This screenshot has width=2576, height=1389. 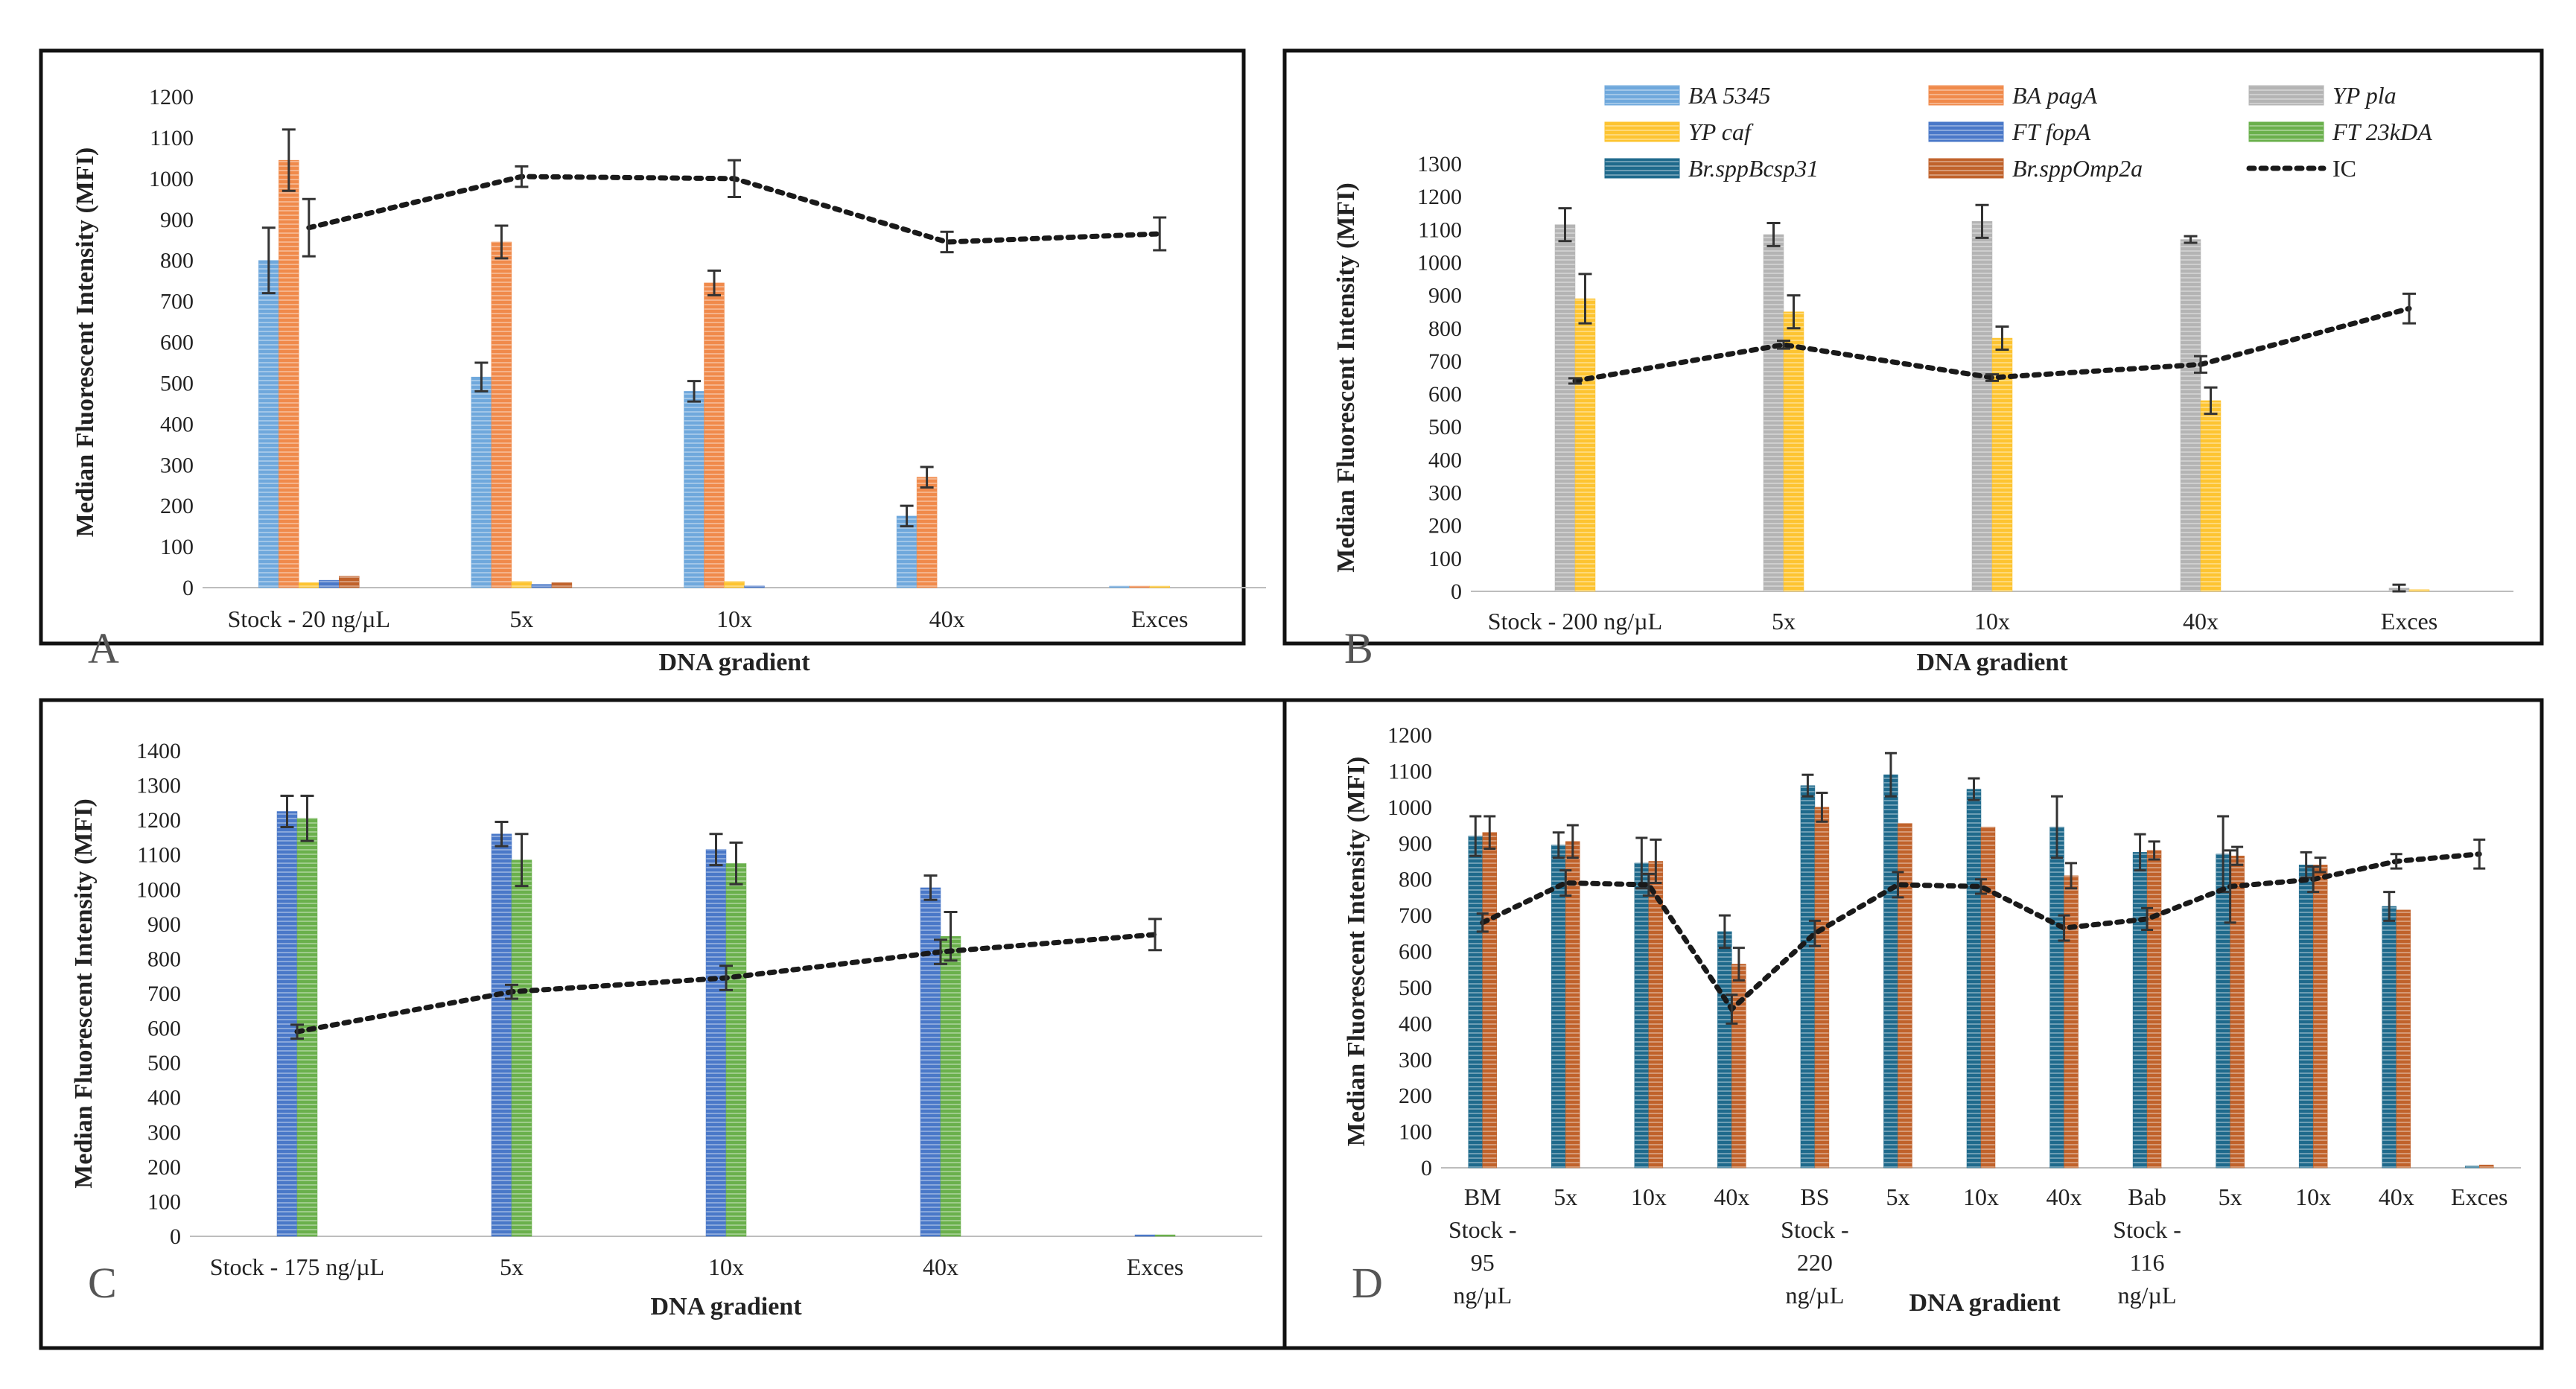 What do you see at coordinates (2382, 131) in the screenshot?
I see `legend-label: FT 23kDA` at bounding box center [2382, 131].